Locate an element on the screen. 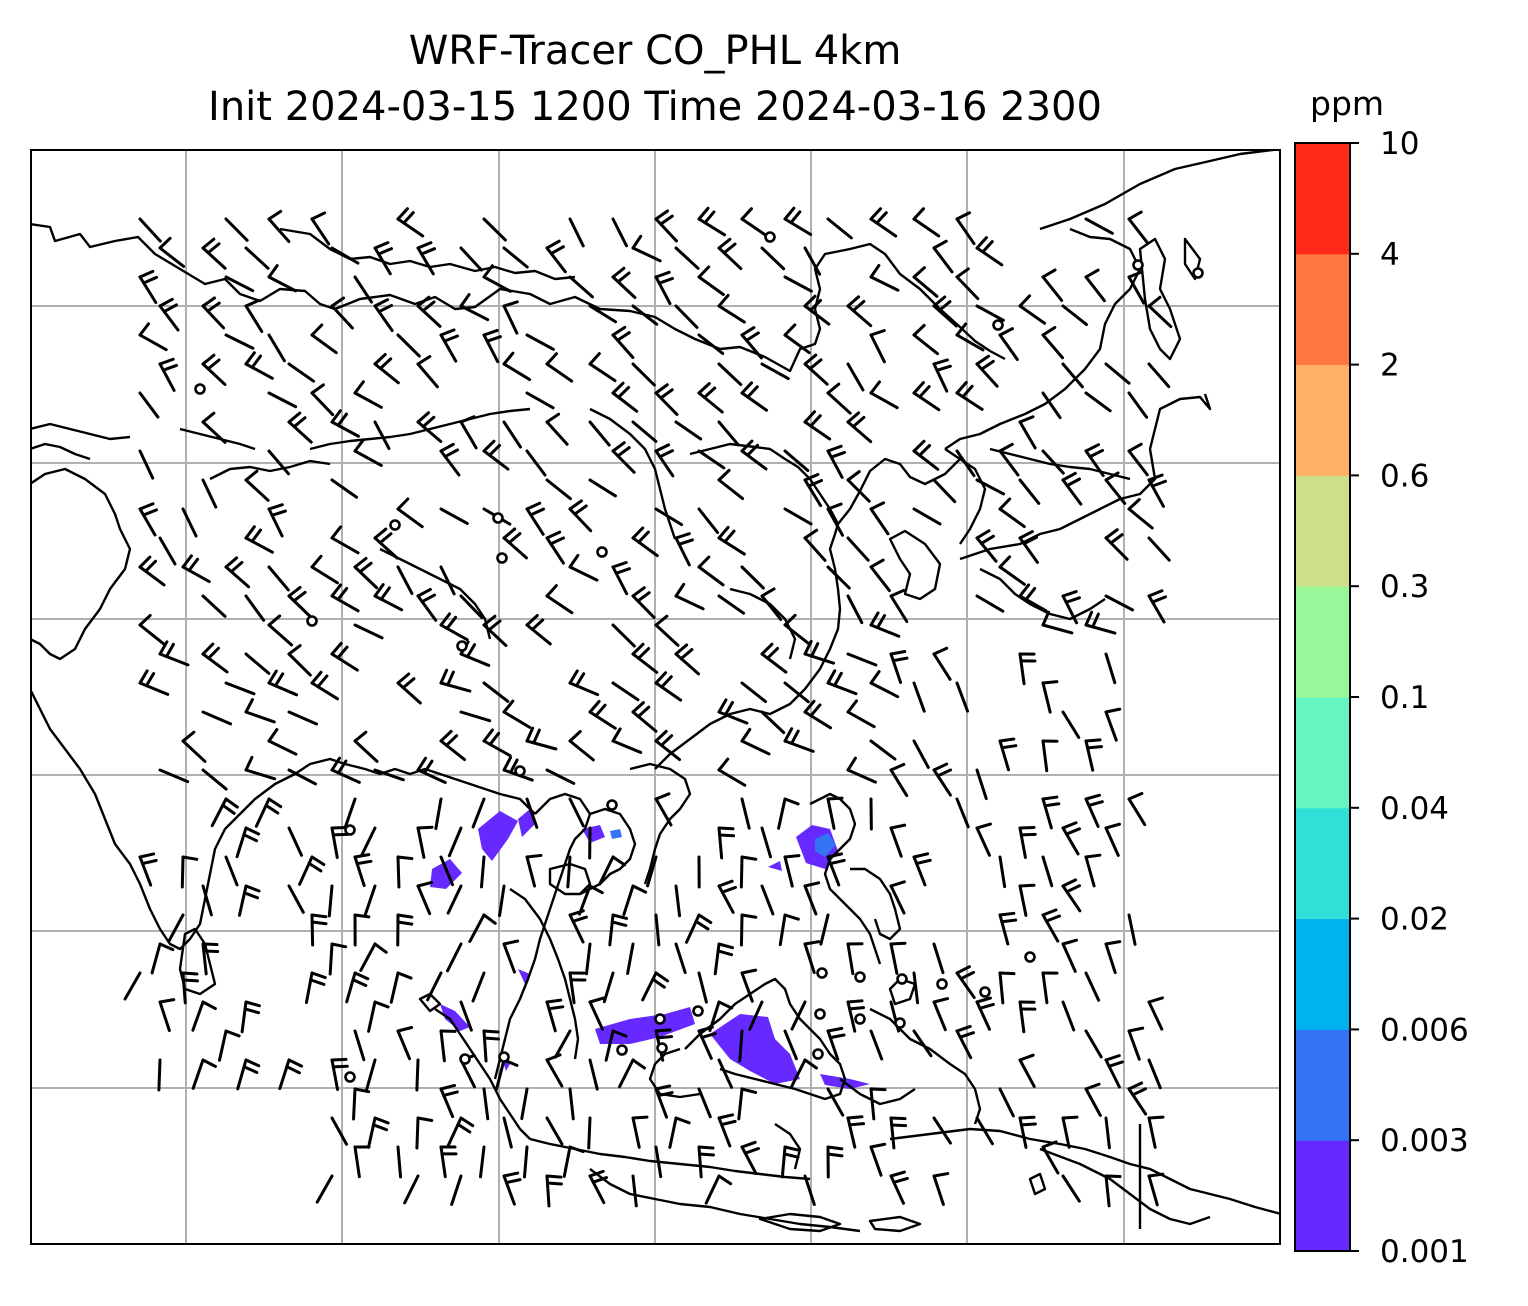 Image resolution: width=1528 pixels, height=1306 pixels. colorbar-tick-label: 0.6 is located at coordinates (1404, 476).